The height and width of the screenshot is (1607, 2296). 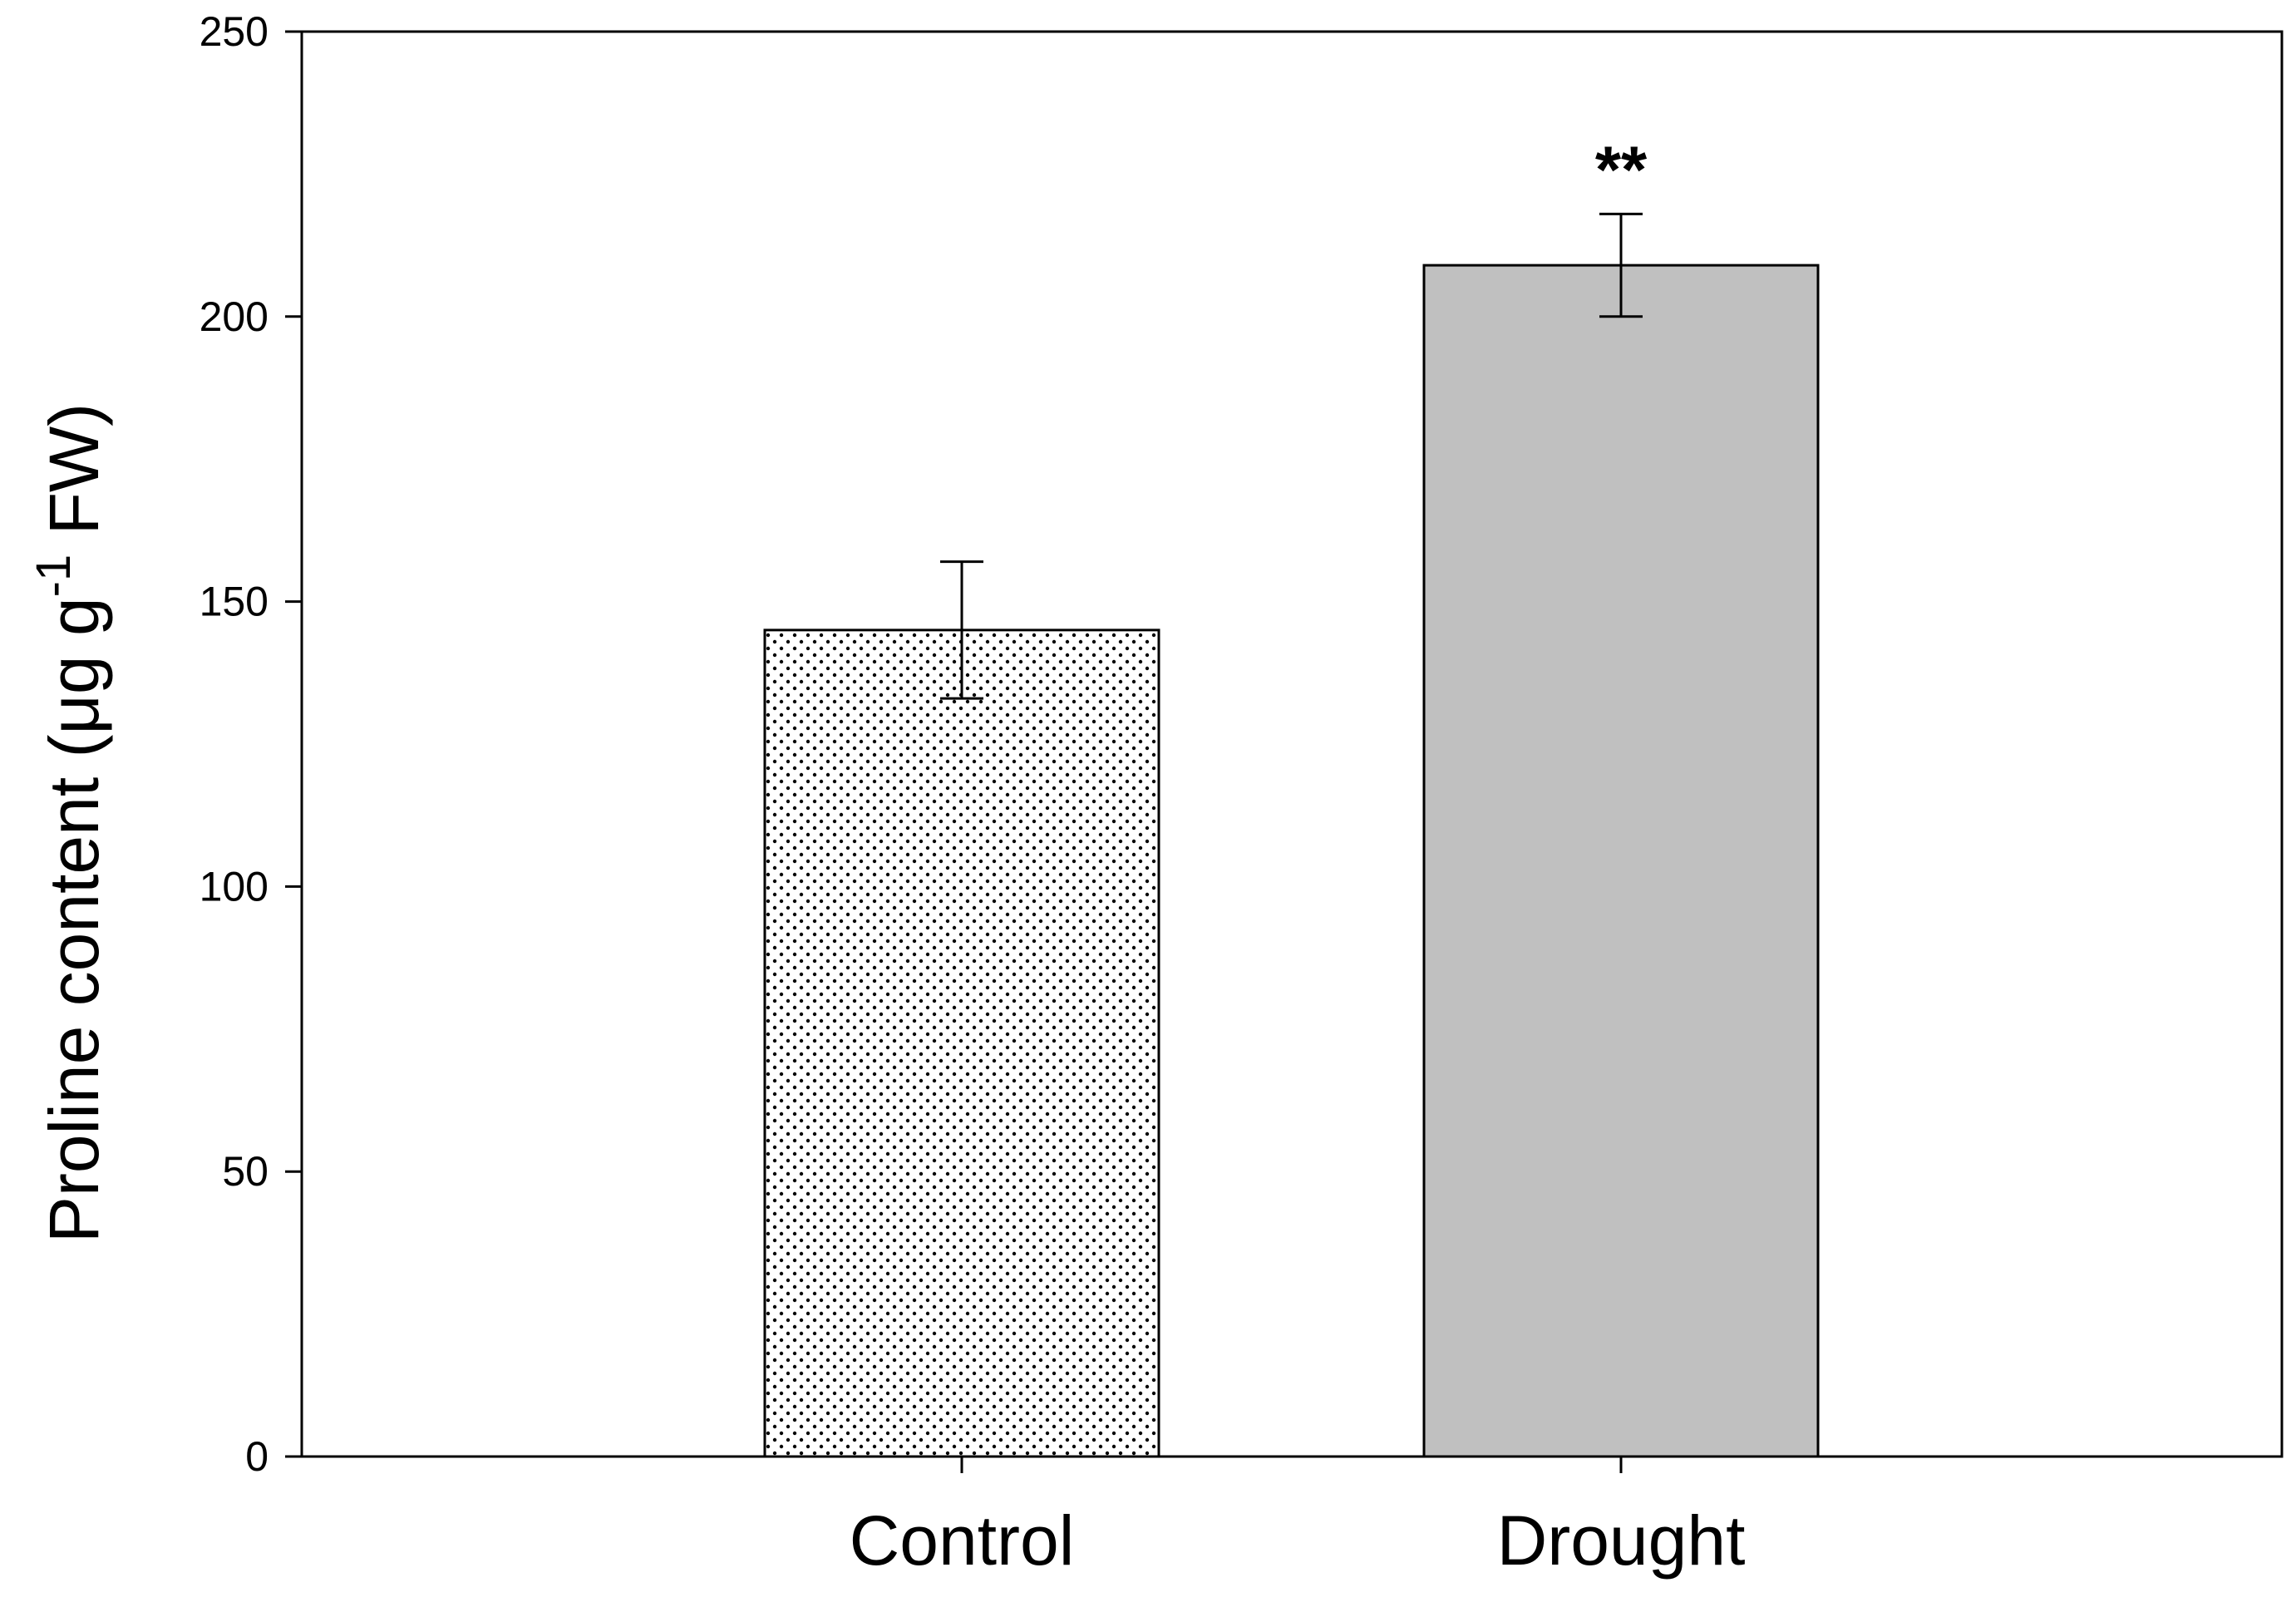 What do you see at coordinates (74, 479) in the screenshot?
I see `y-axis-title-suffix: FW)` at bounding box center [74, 479].